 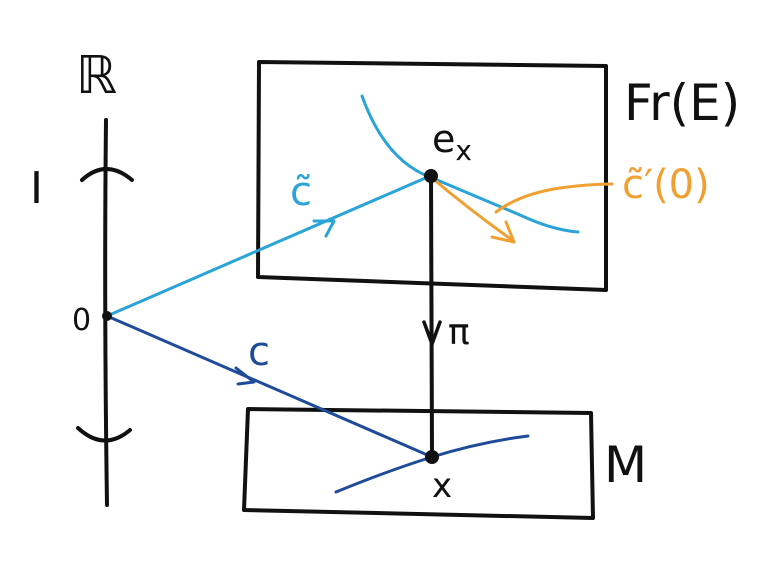 I want to click on curve-label: c, so click(x=259, y=352).